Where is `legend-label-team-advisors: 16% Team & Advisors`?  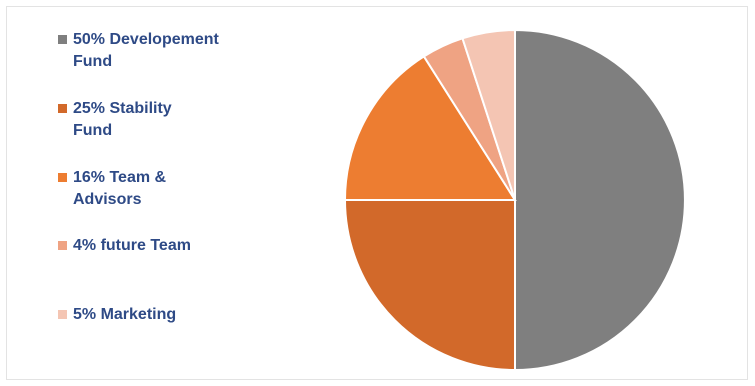
legend-label-team-advisors: 16% Team & Advisors is located at coordinates (120, 188).